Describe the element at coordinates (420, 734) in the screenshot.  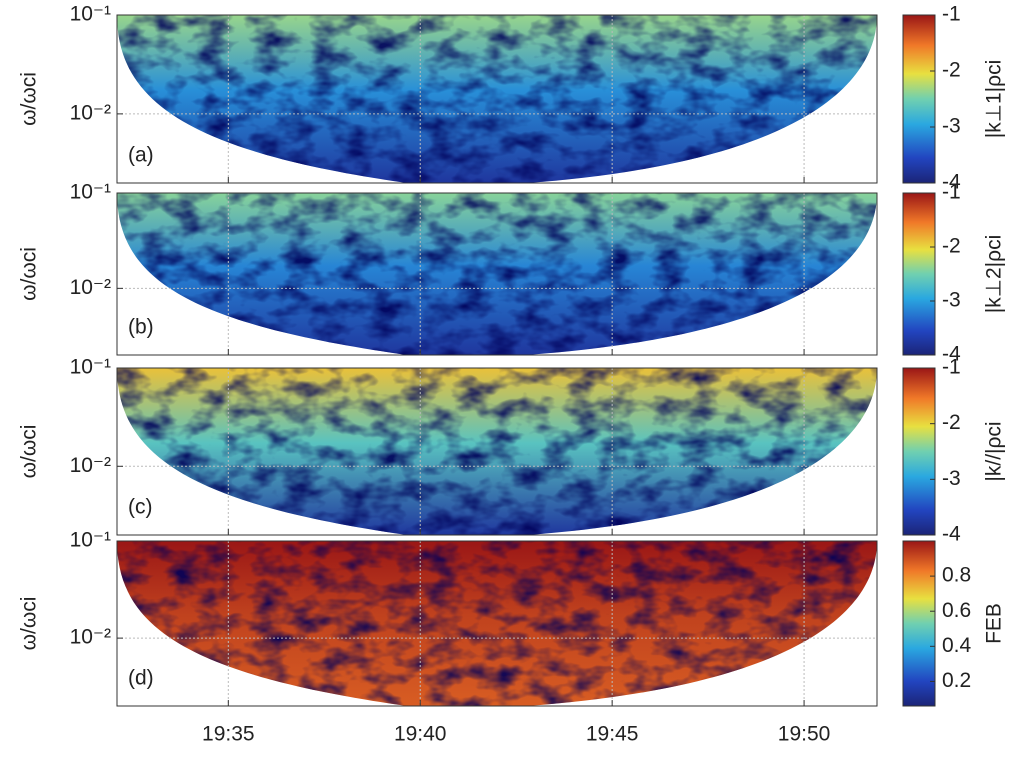
I see `x-tick-label: 19:40` at that location.